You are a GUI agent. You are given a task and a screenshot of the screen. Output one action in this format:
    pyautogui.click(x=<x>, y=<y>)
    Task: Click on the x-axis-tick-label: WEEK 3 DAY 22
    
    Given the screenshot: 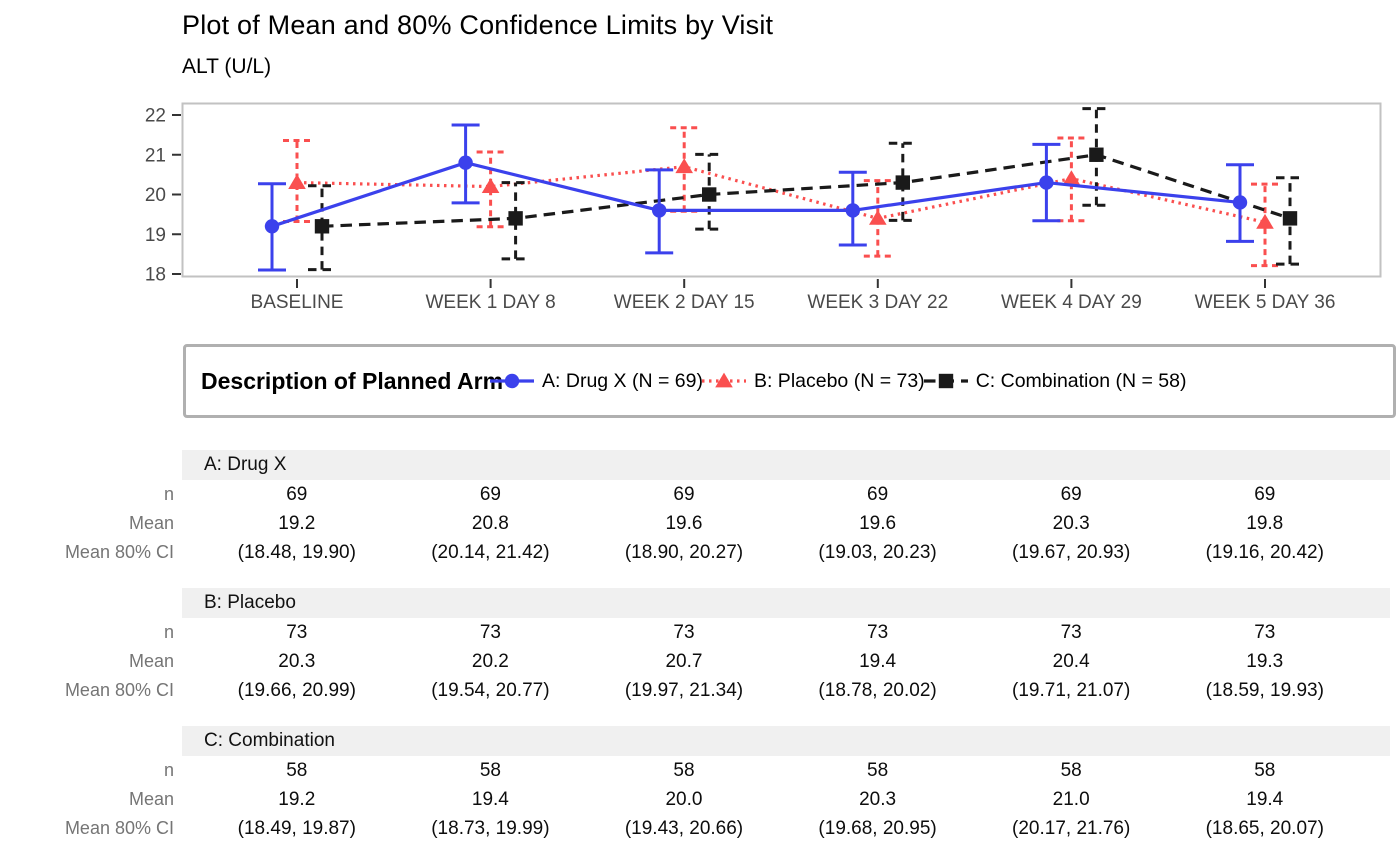 What is the action you would take?
    pyautogui.click(x=877, y=302)
    